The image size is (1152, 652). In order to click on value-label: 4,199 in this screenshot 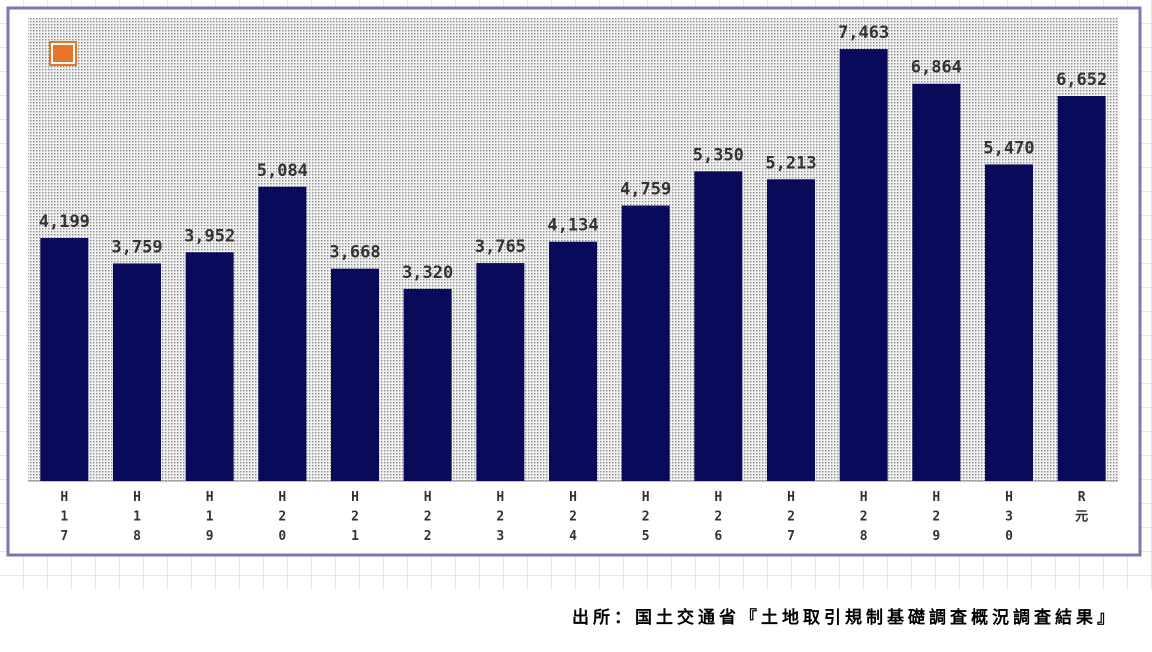, I will do `click(64, 222)`.